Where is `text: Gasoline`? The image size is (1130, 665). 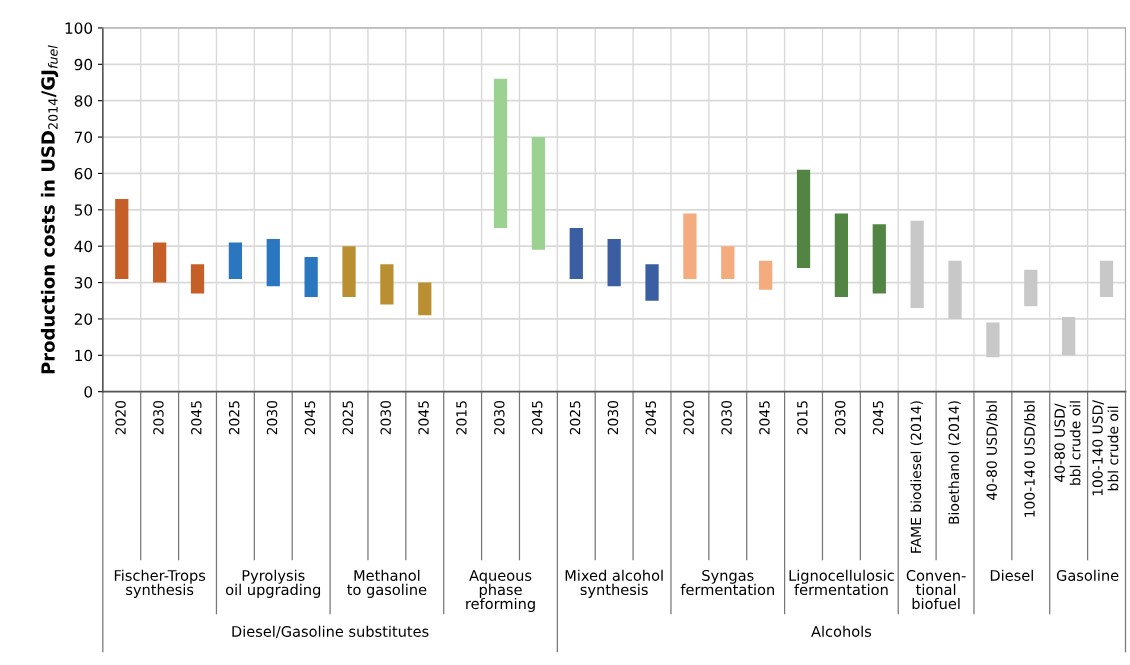
text: Gasoline is located at coordinates (1087, 575).